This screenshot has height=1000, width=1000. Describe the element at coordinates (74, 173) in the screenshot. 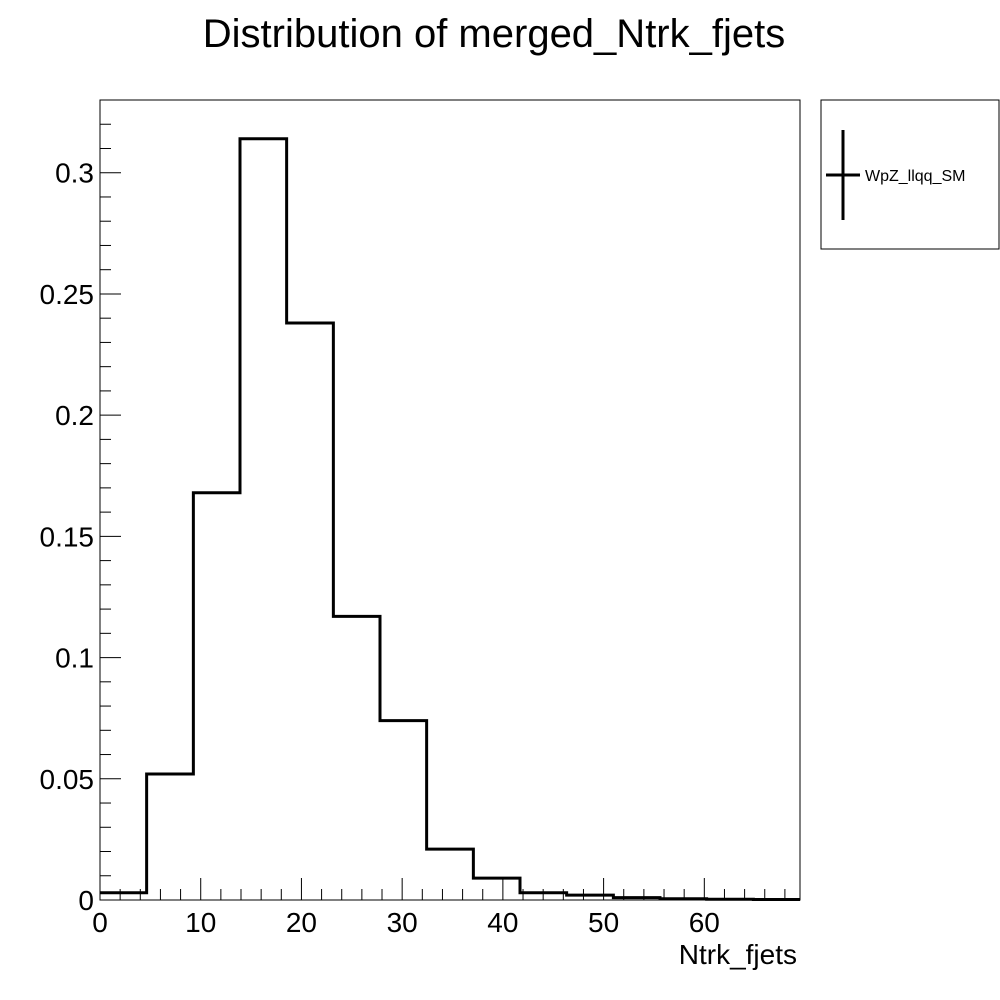

I see `y-tick-label: 0.3` at that location.